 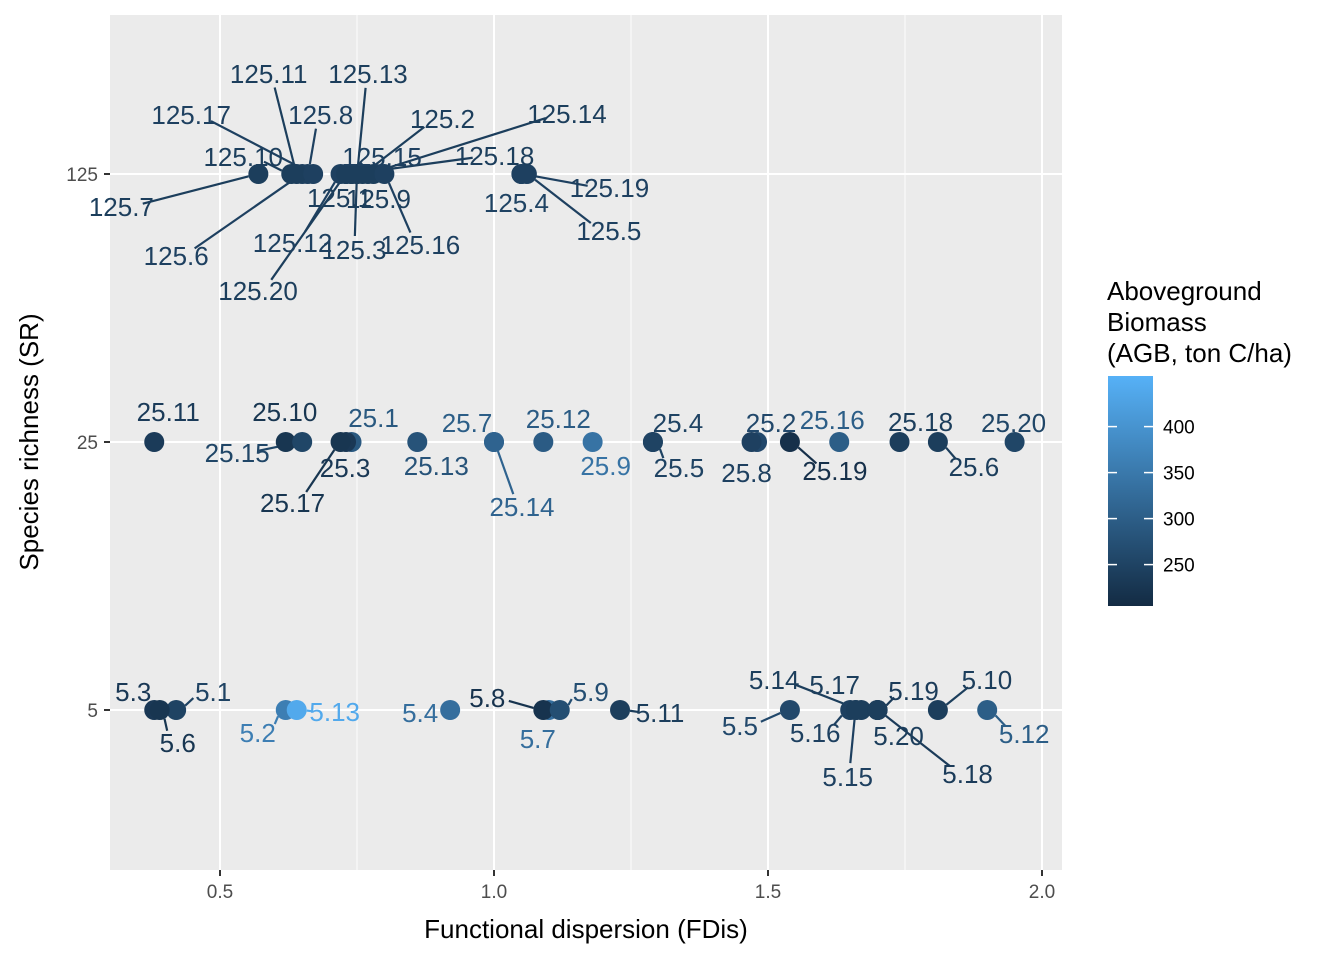 What do you see at coordinates (679, 468) in the screenshot?
I see `data-point-label: 25.5` at bounding box center [679, 468].